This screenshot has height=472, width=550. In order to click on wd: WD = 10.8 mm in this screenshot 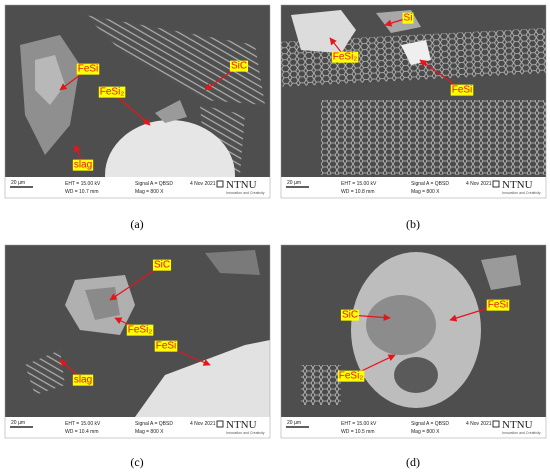, I will do `click(357, 192)`.